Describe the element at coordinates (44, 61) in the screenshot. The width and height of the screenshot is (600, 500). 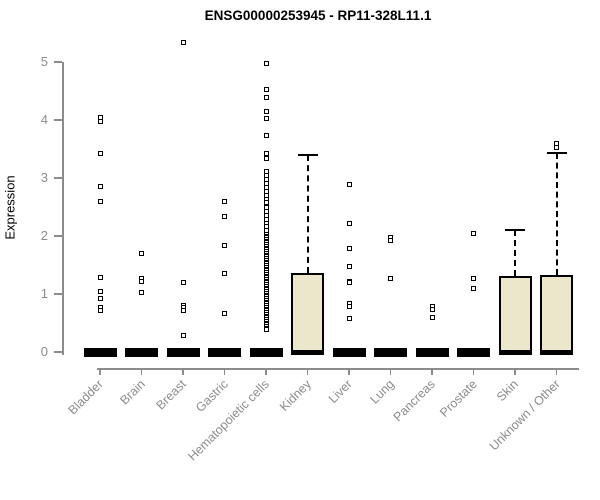
I see `y-axis-tick-label: 5` at that location.